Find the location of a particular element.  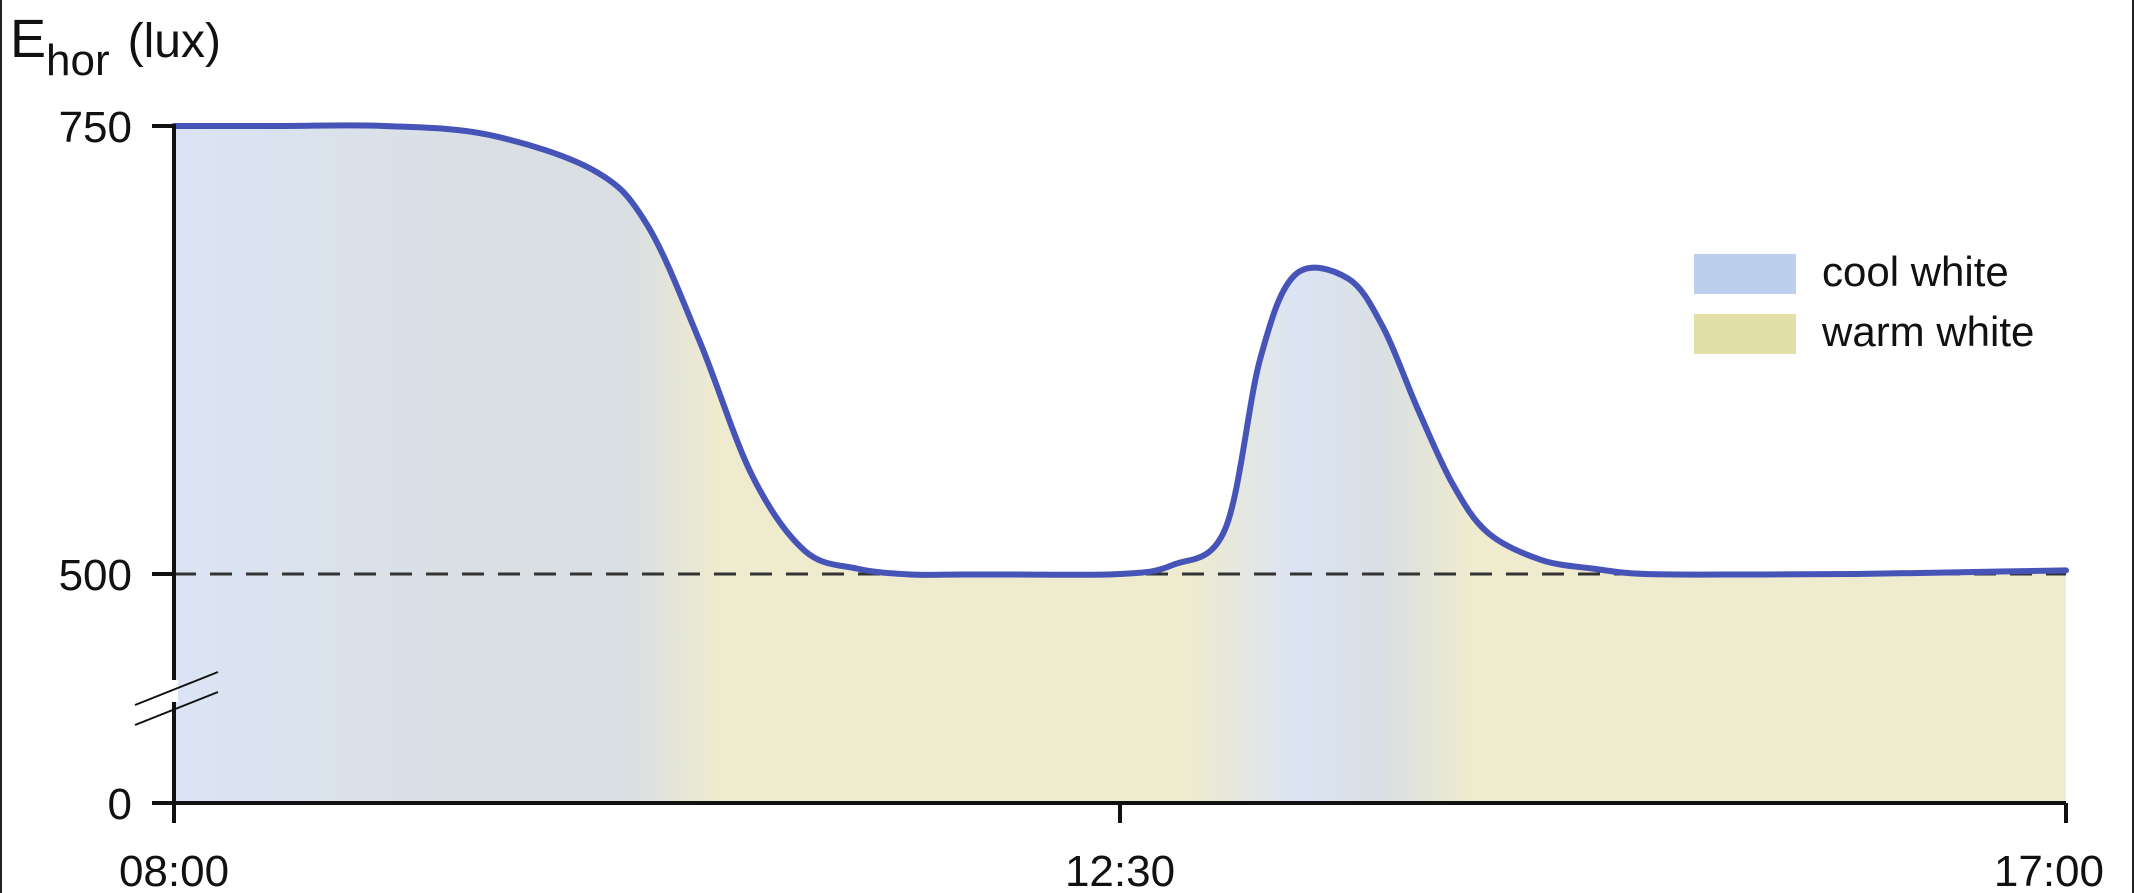

legend-label: warm white is located at coordinates (1927, 331).